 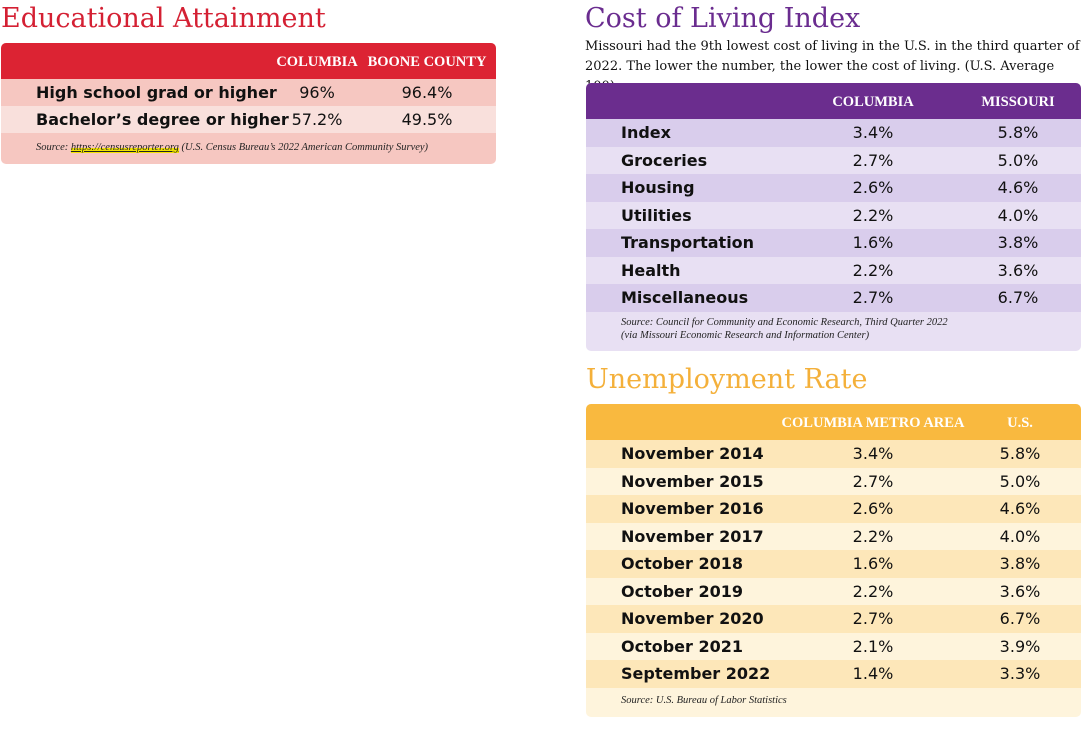 I want to click on unemployment-row-columbia: 3.4%, so click(x=873, y=453).